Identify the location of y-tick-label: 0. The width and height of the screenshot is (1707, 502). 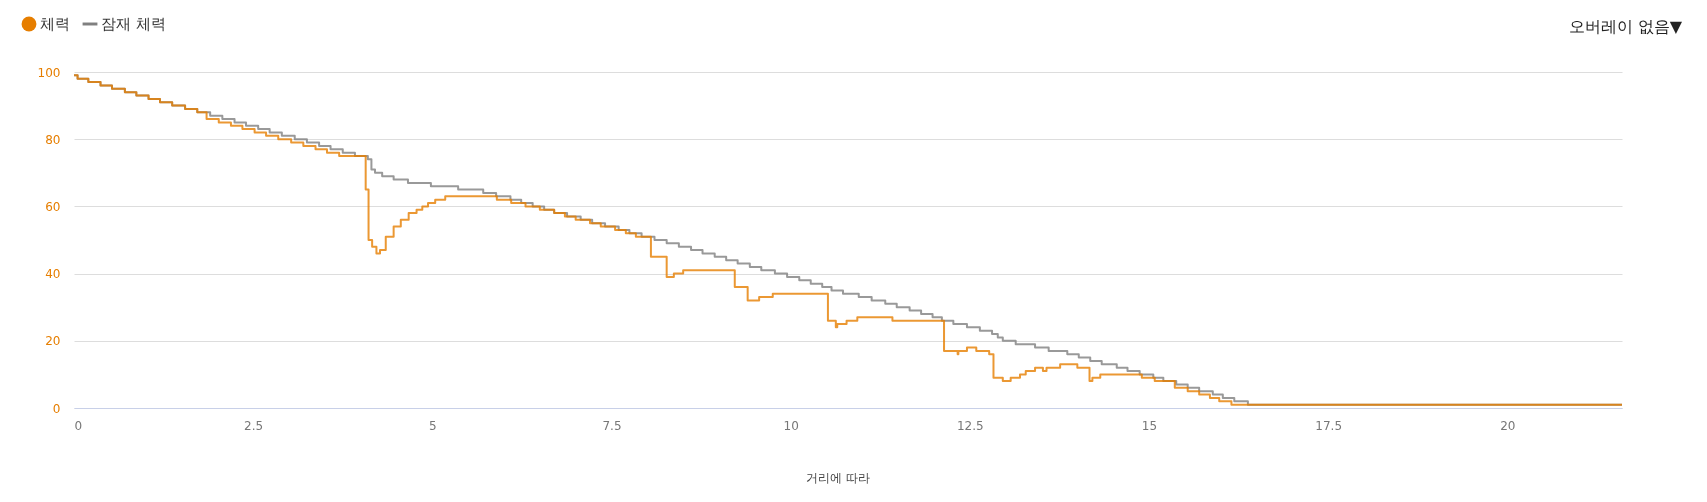
(56, 408).